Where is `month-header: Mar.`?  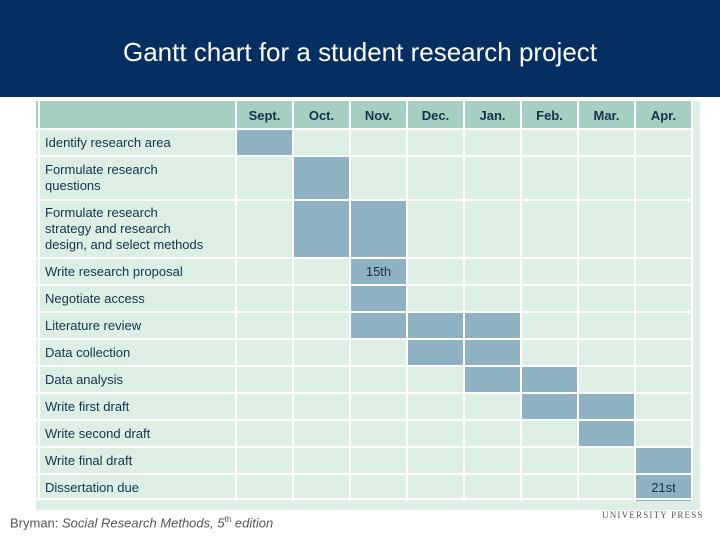
month-header: Mar. is located at coordinates (606, 115).